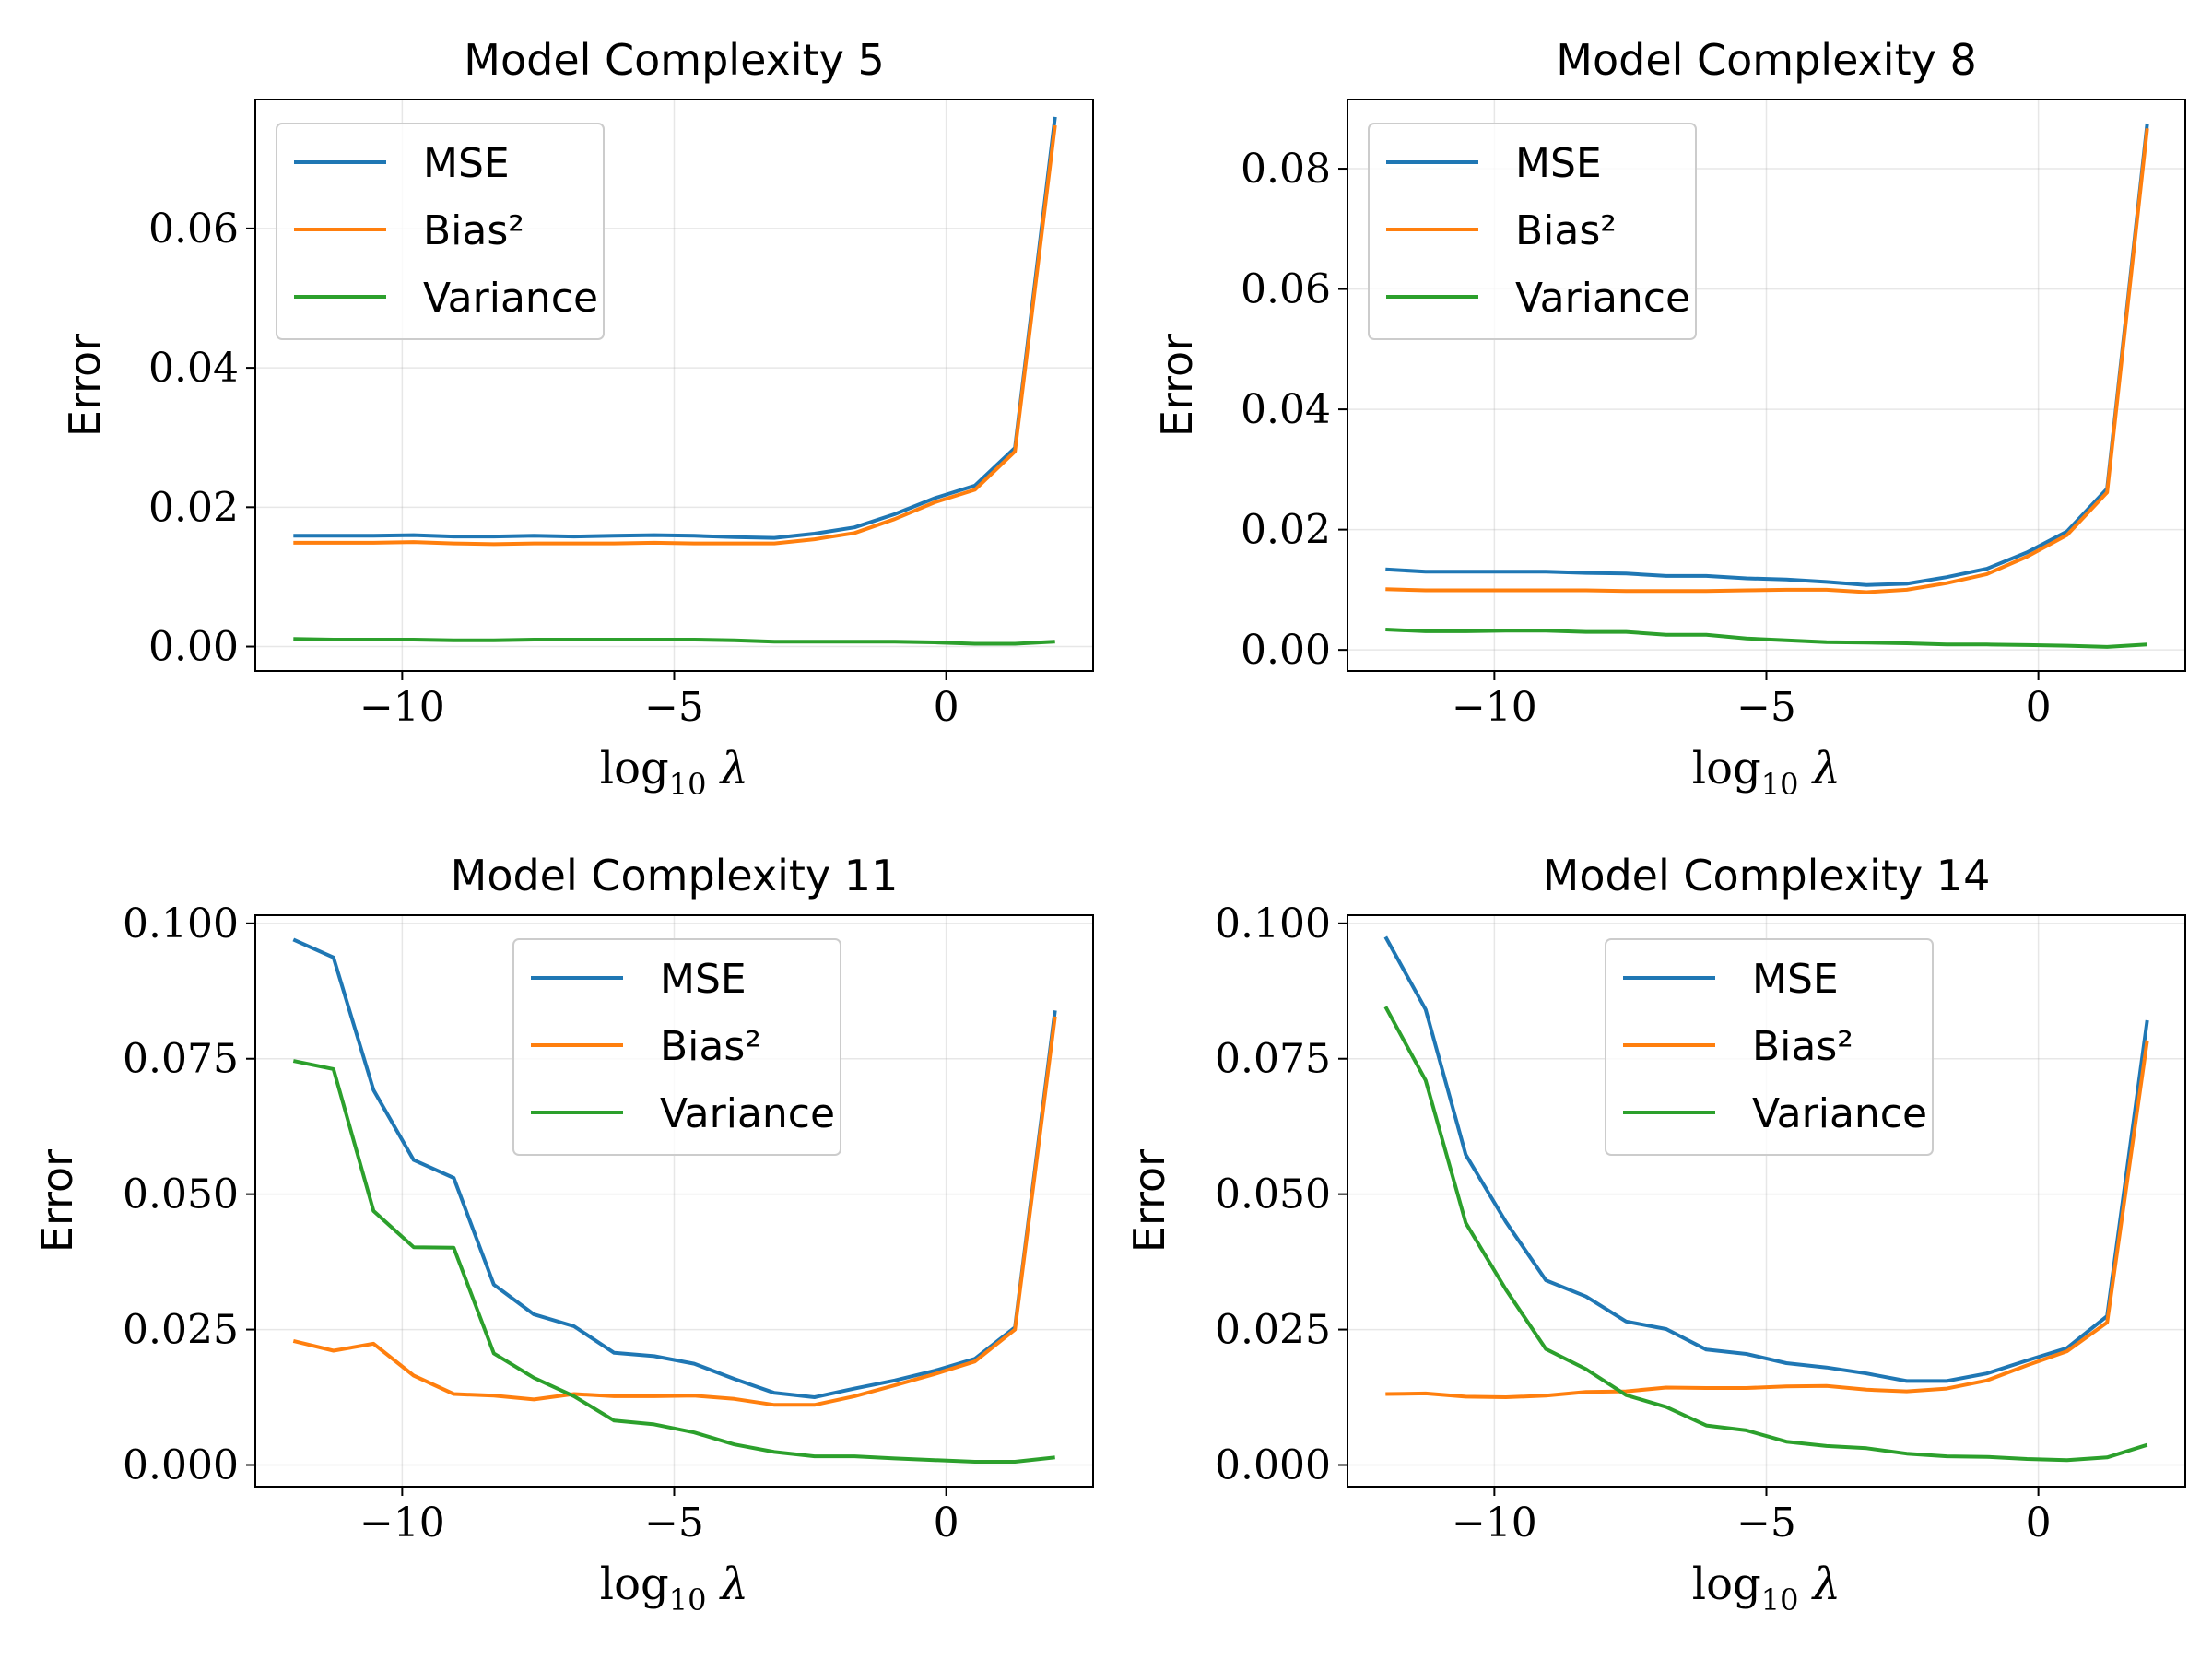 The height and width of the screenshot is (1659, 2212). What do you see at coordinates (1767, 875) in the screenshot?
I see `chart-title: Model Complexity 14` at bounding box center [1767, 875].